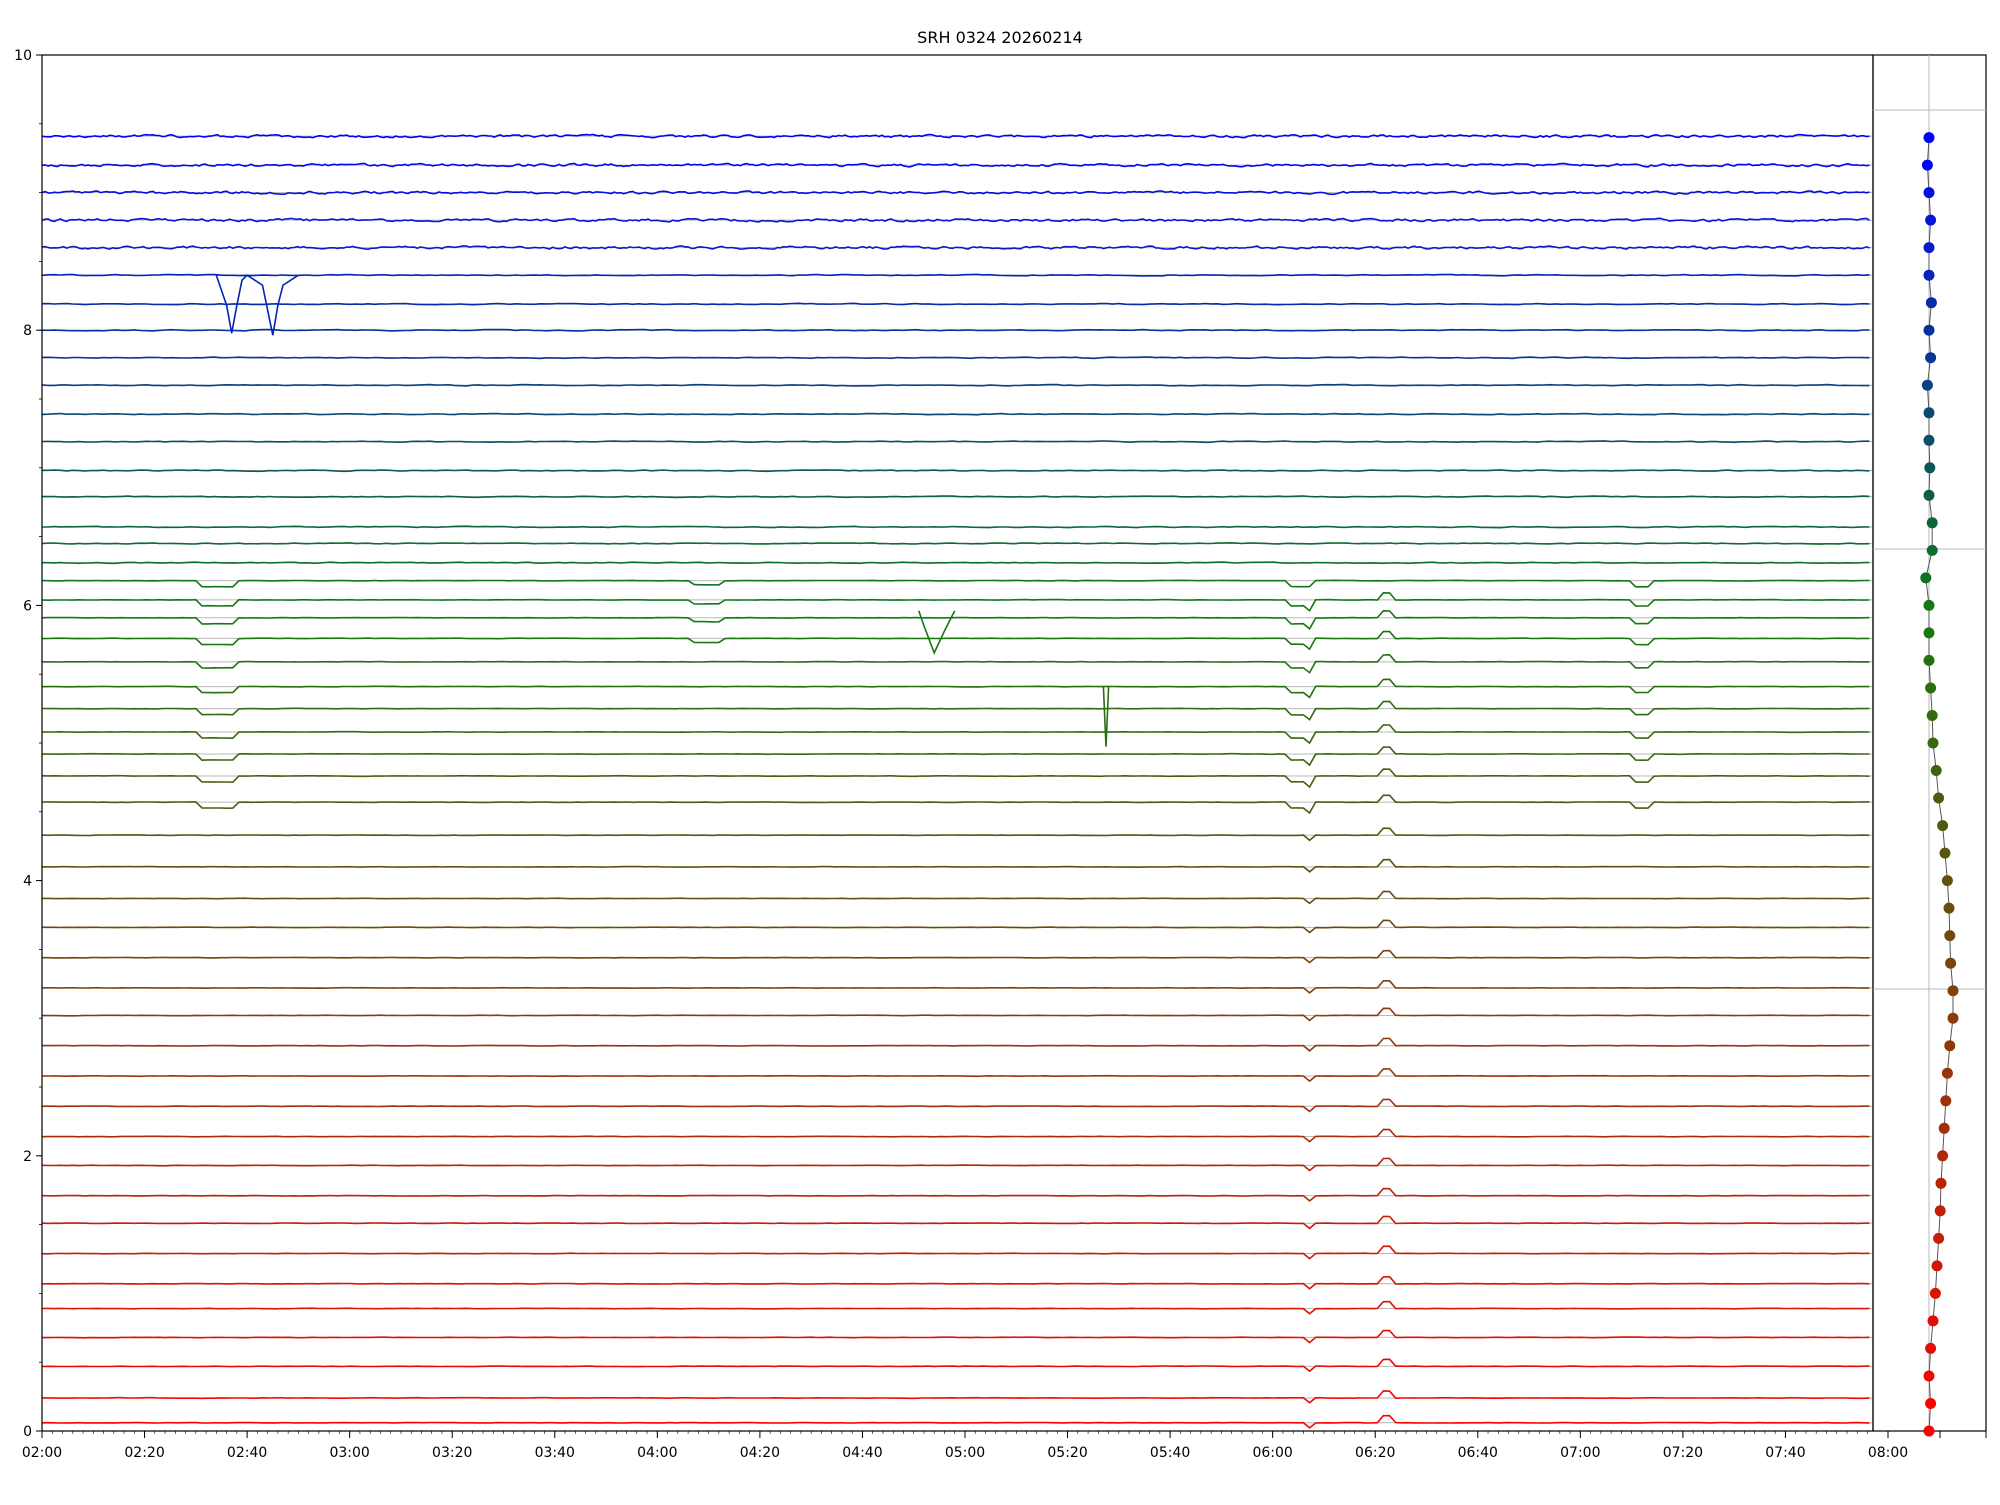  I want to click on x-tick-label: 05:20, so click(1067, 1453).